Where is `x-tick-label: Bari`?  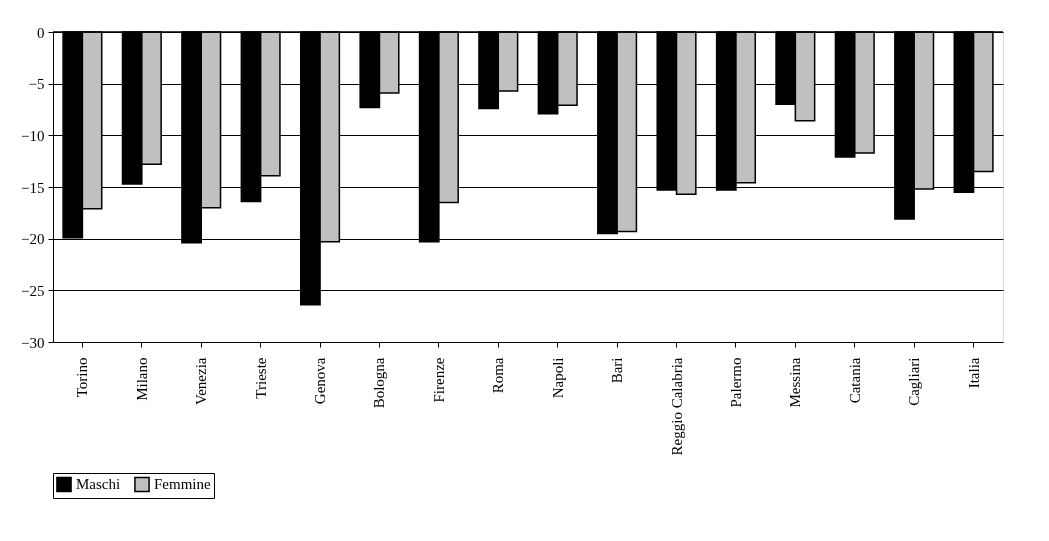
x-tick-label: Bari is located at coordinates (617, 370).